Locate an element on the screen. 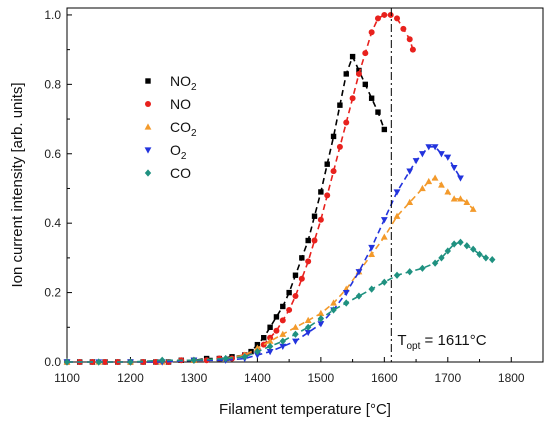  legend-label-co: CO is located at coordinates (180, 173).